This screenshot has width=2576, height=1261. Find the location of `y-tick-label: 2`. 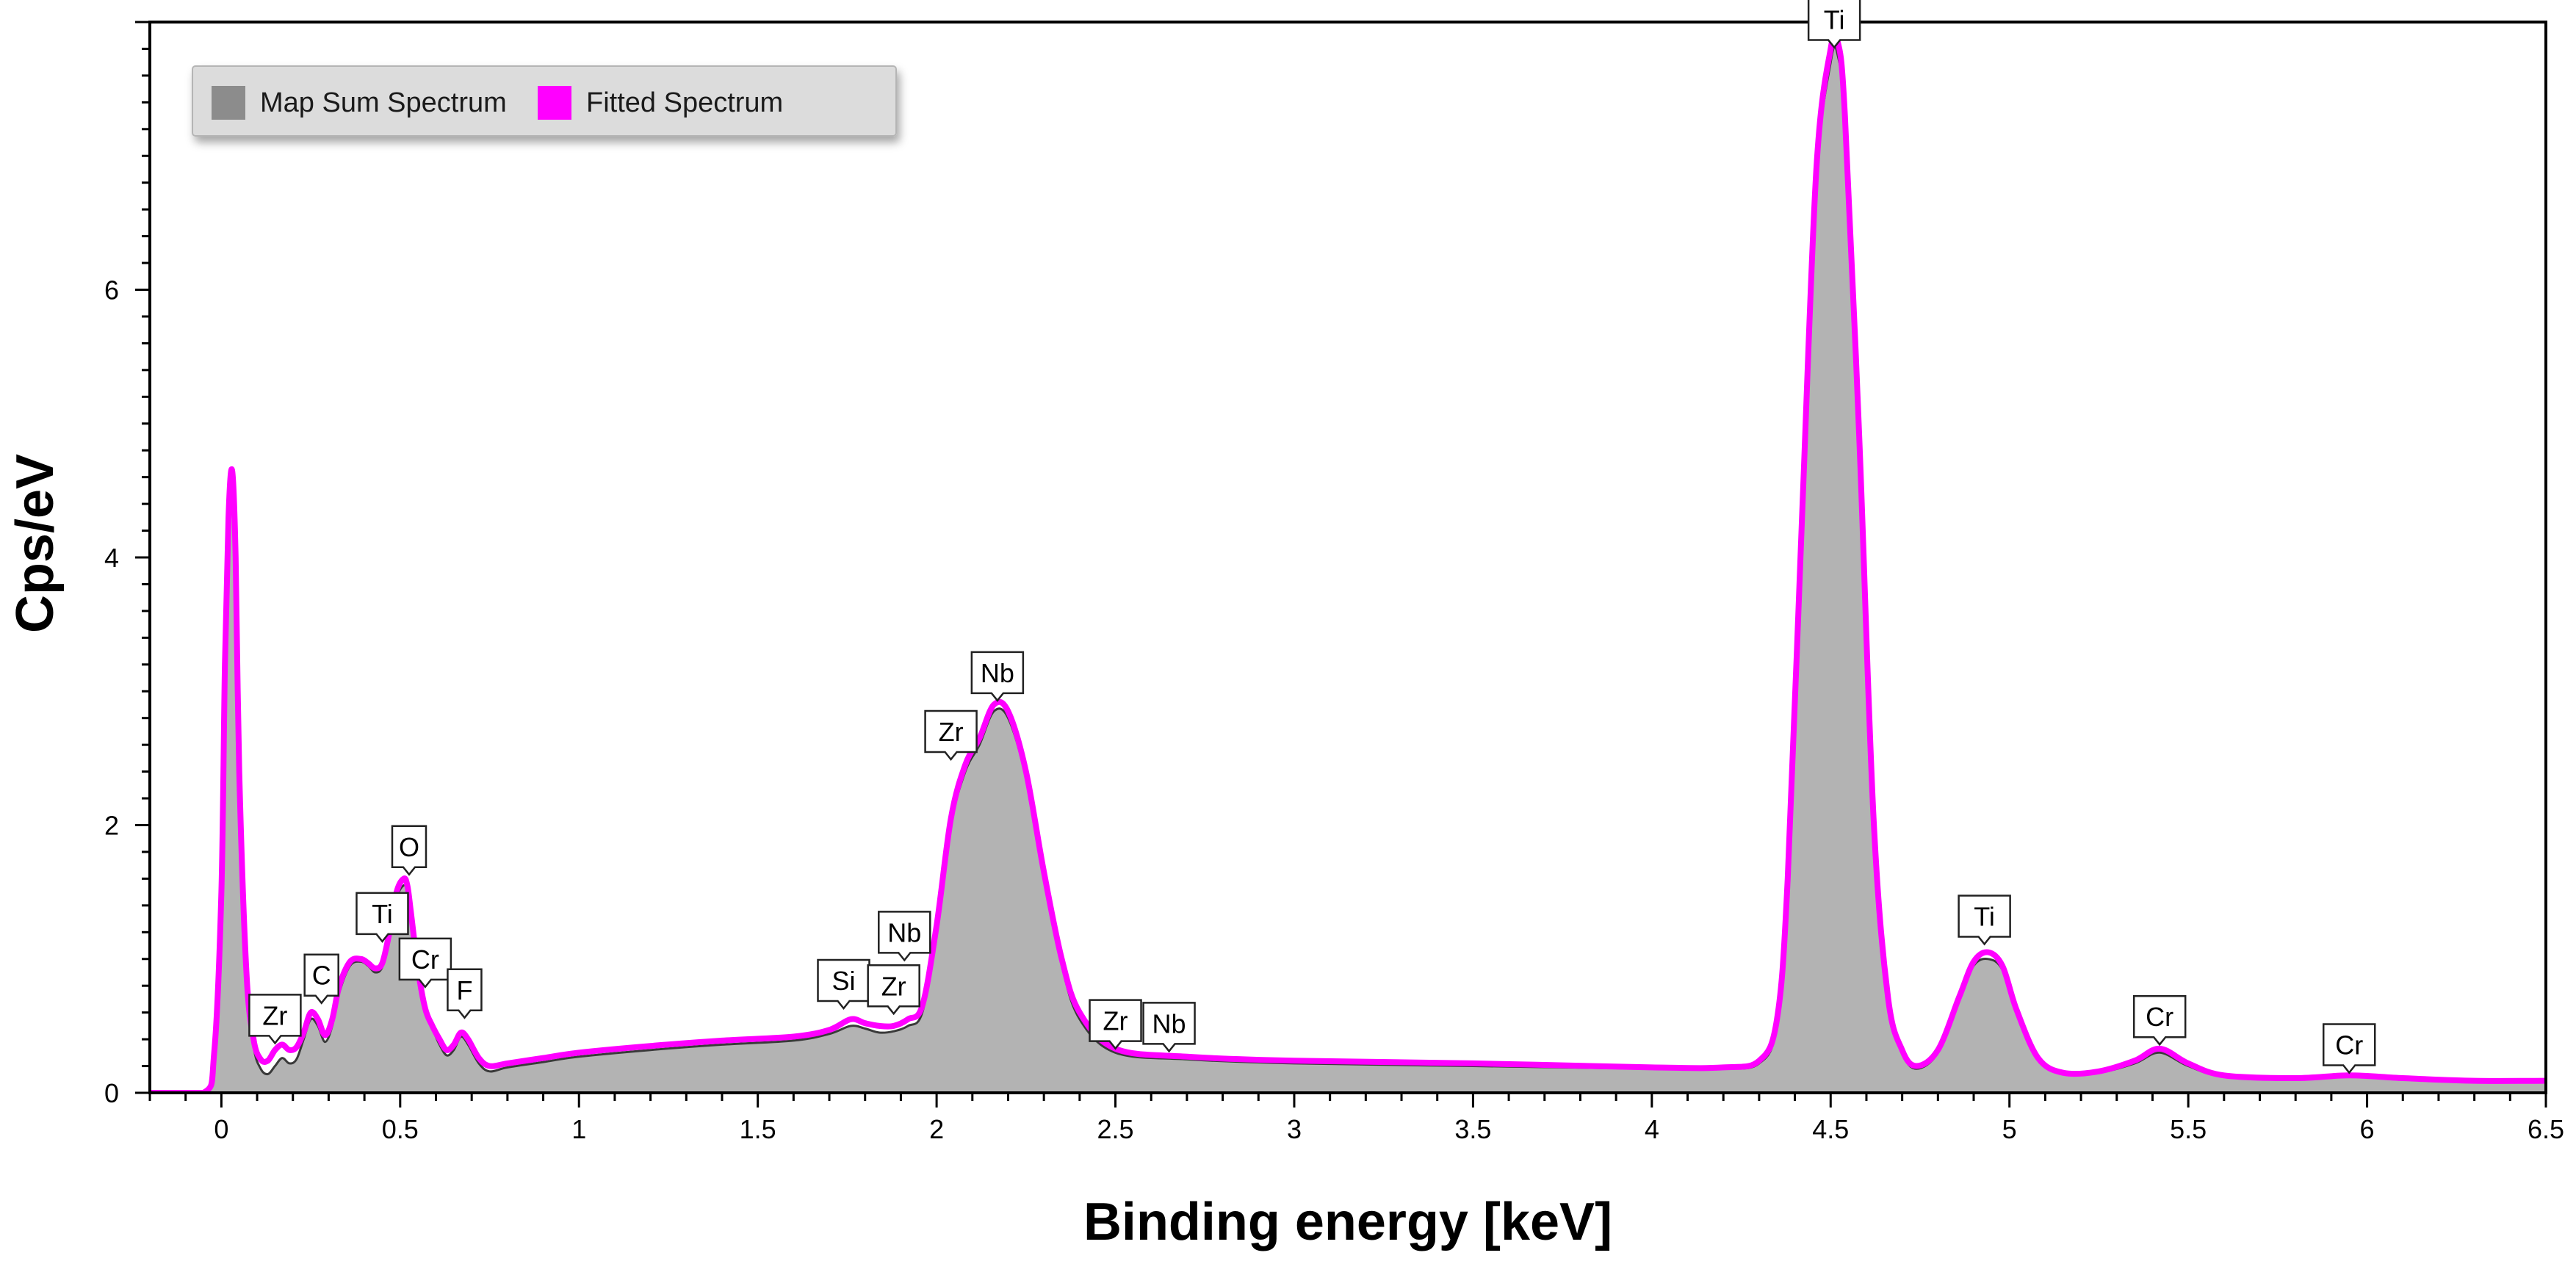

y-tick-label: 2 is located at coordinates (111, 826).